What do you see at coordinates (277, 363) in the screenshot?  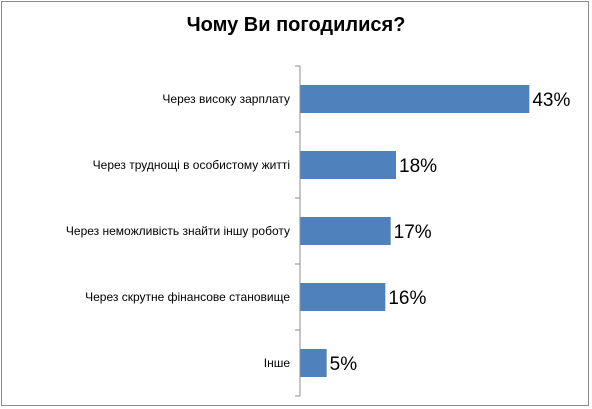 I see `category-label: Інше` at bounding box center [277, 363].